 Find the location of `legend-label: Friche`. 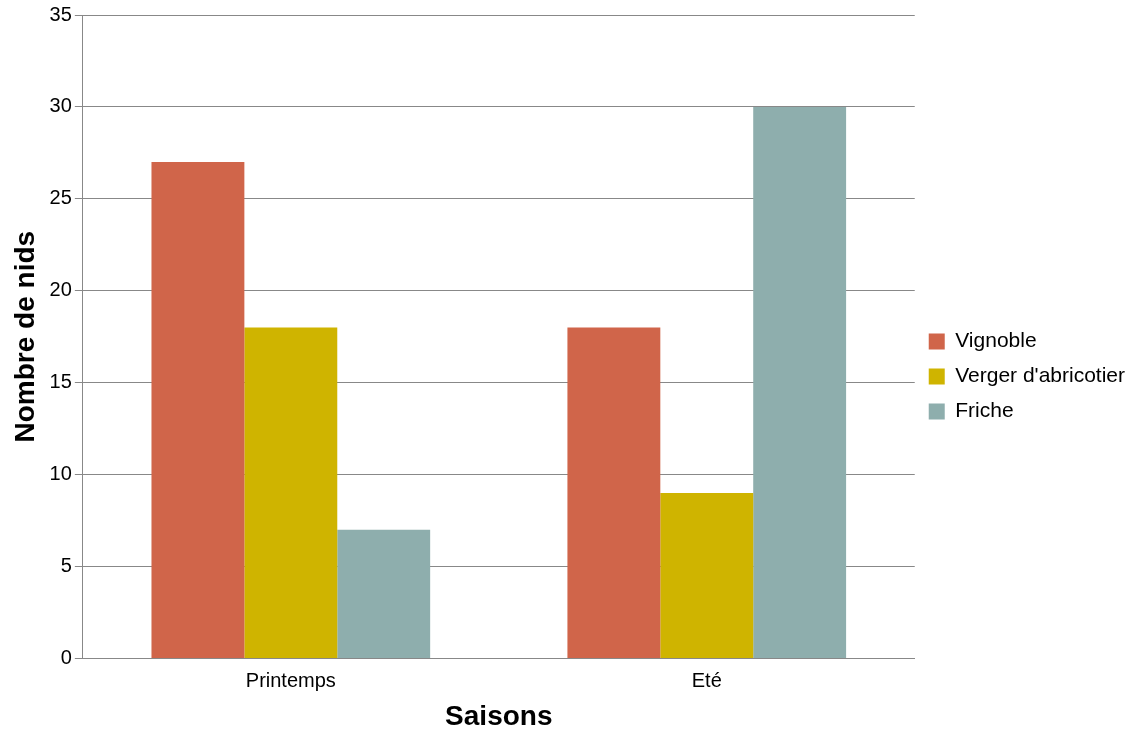

legend-label: Friche is located at coordinates (984, 410).